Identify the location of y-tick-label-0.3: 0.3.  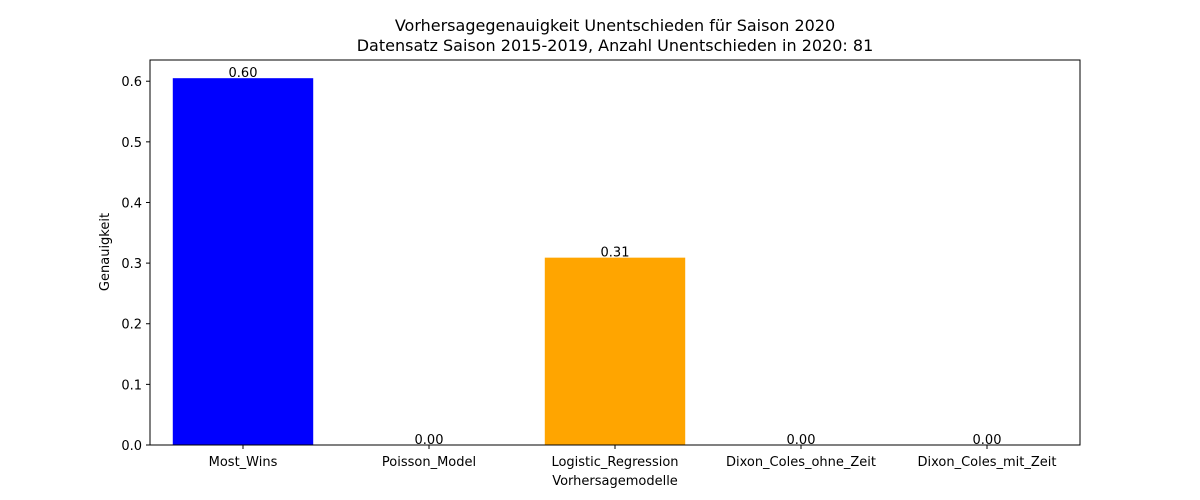
(131, 264).